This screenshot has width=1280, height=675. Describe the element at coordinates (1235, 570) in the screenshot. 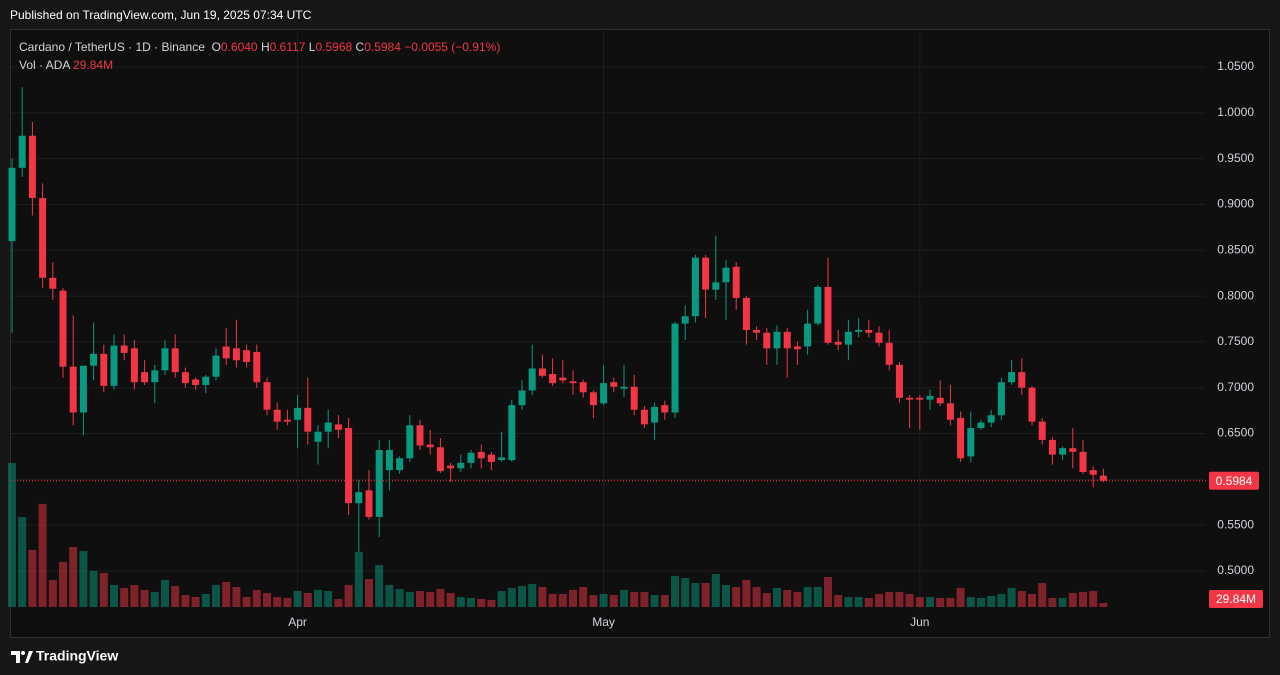

I see `y-tick-label: 0.5000` at that location.